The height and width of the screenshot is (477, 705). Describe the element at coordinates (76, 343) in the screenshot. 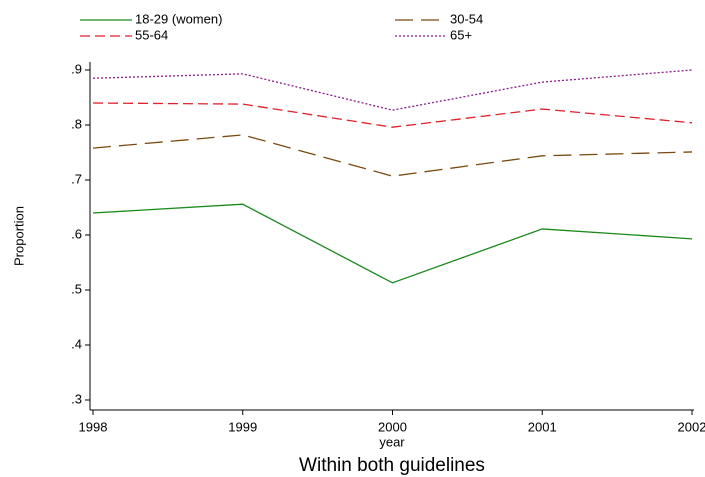

I see `y-tick-label: .4` at that location.